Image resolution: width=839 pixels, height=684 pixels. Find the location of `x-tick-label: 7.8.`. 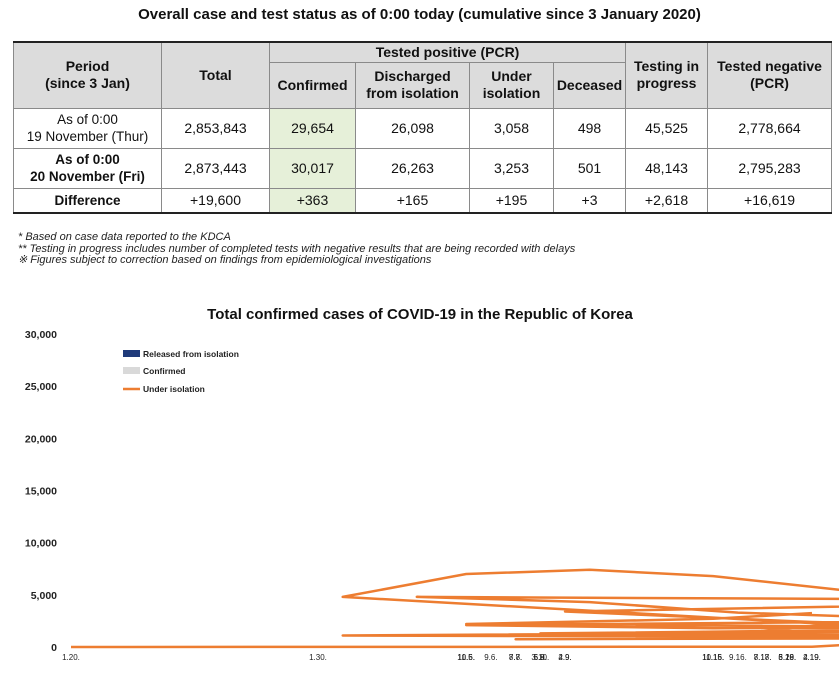

x-tick-label: 7.8. is located at coordinates (515, 657).